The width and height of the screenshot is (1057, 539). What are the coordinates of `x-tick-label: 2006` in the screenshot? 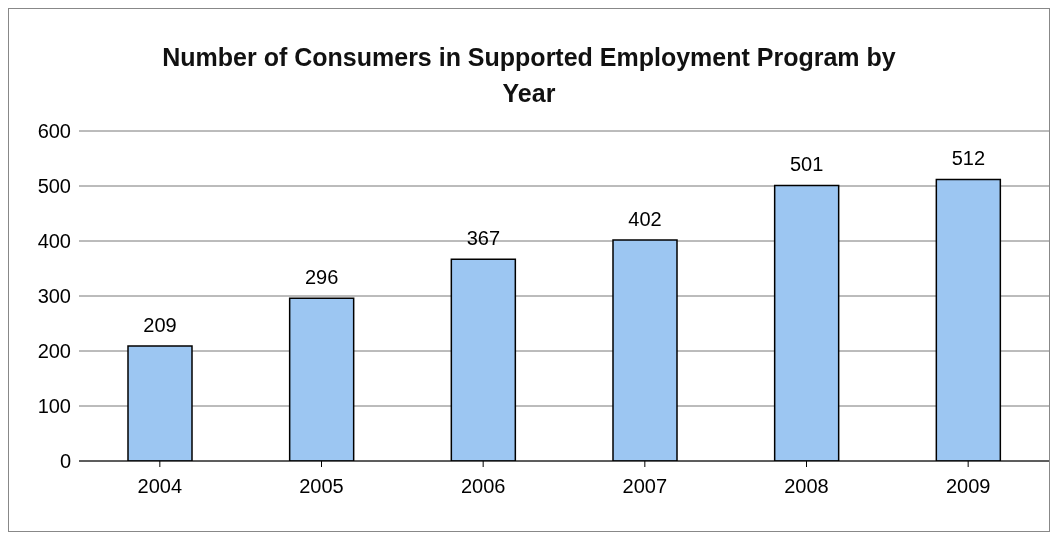 It's located at (483, 486).